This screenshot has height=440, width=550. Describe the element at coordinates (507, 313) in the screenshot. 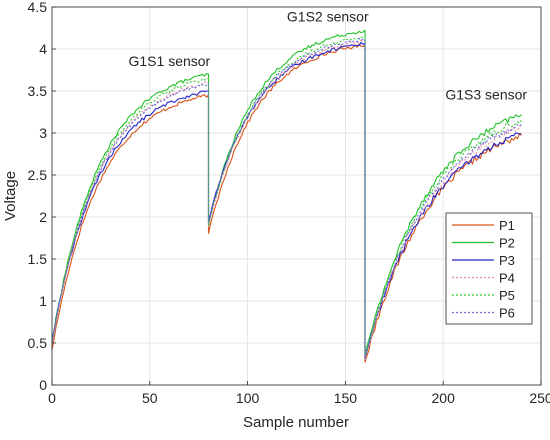

I see `legend-label: P6` at that location.